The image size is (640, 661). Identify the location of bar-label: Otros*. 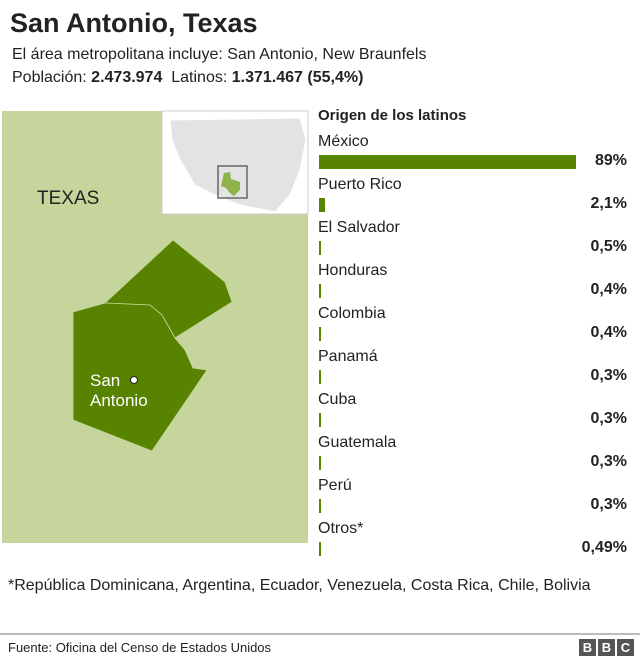
(341, 528).